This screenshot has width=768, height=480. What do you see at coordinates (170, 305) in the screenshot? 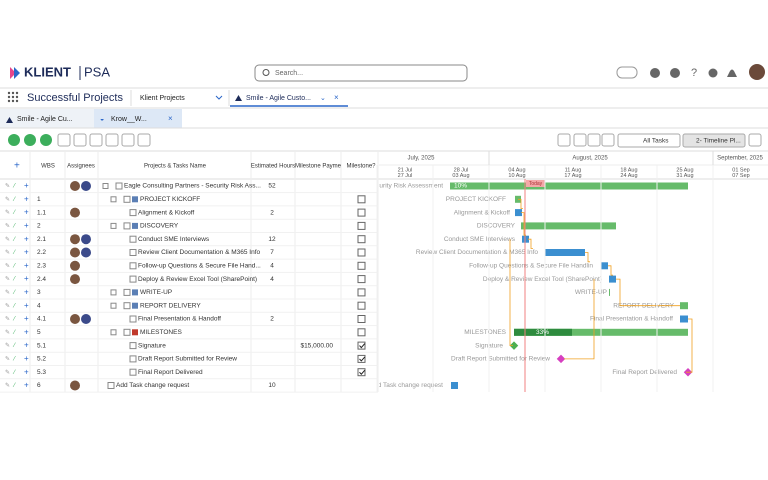
I see `task-name: REPORT DELIVERY` at bounding box center [170, 305].